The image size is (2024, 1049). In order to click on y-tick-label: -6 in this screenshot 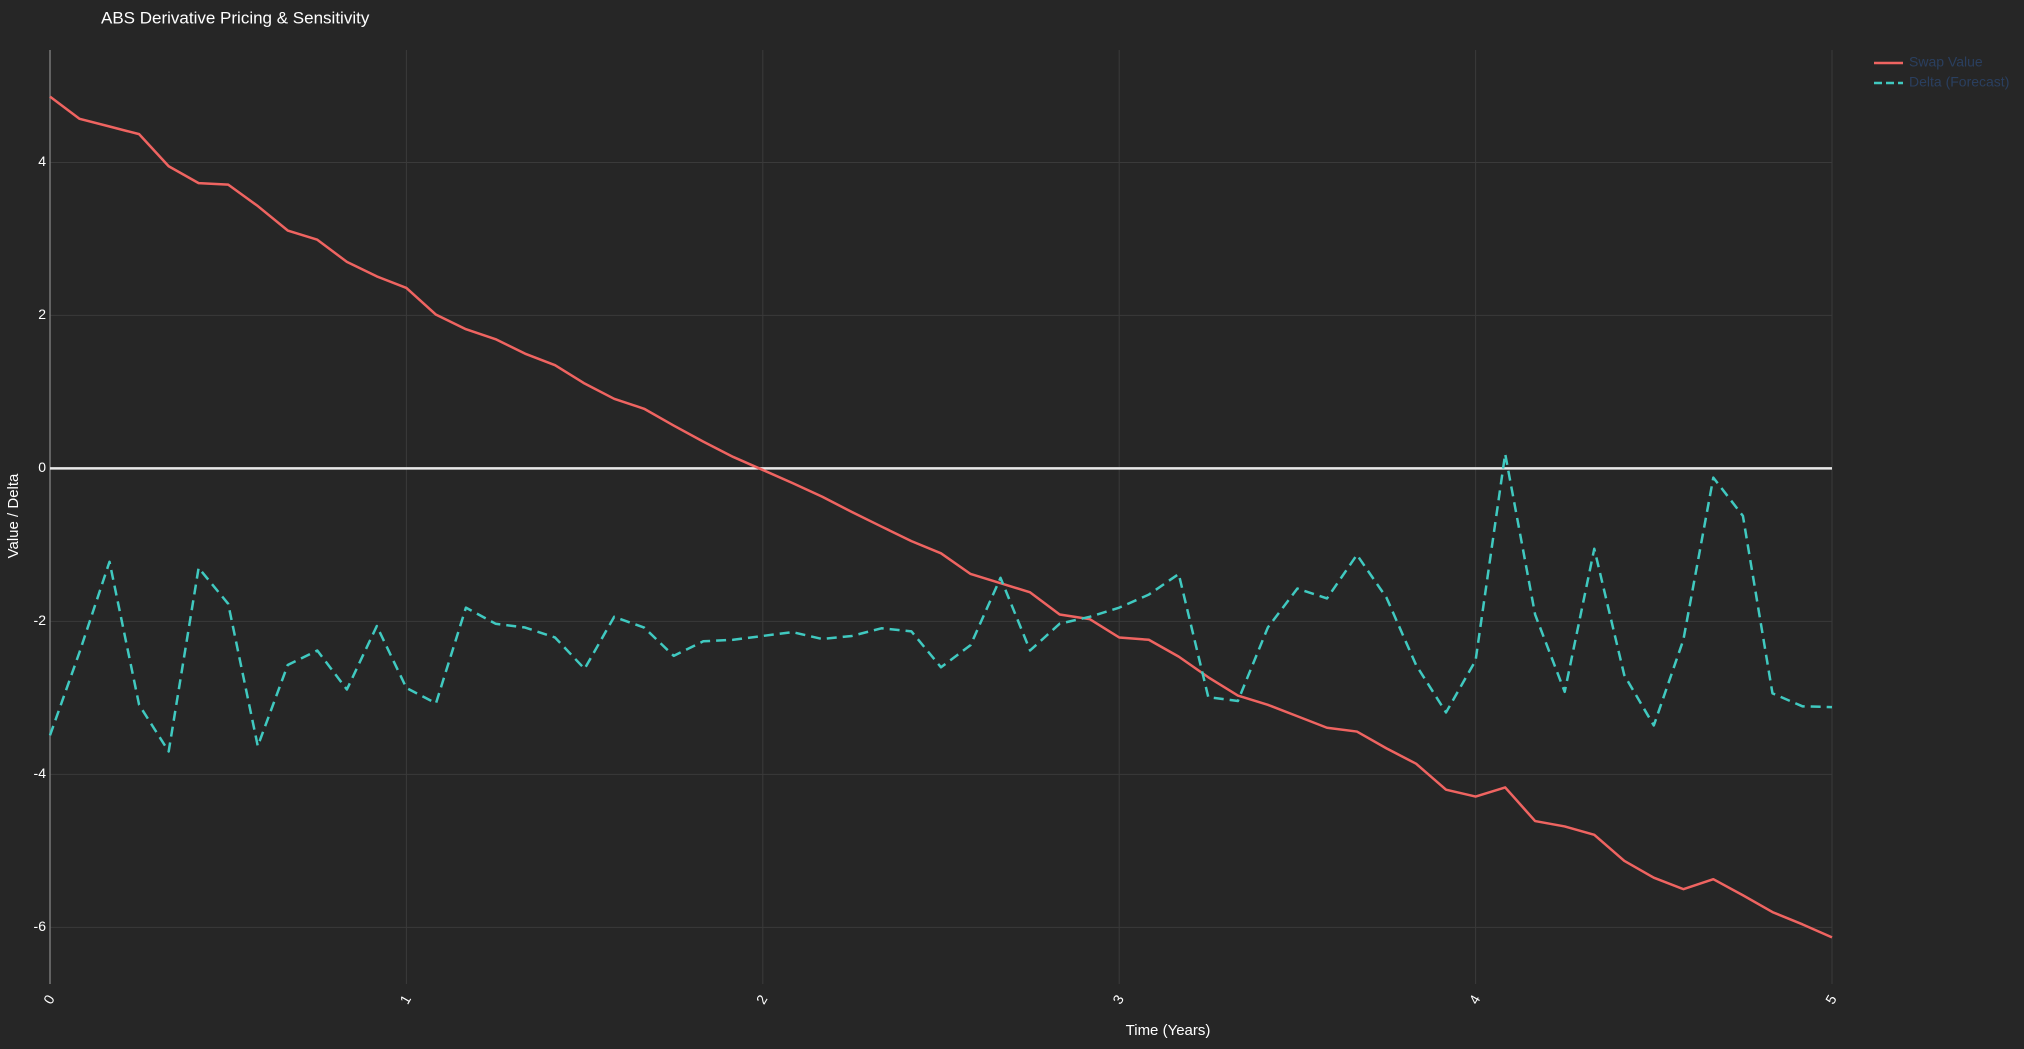, I will do `click(40, 926)`.